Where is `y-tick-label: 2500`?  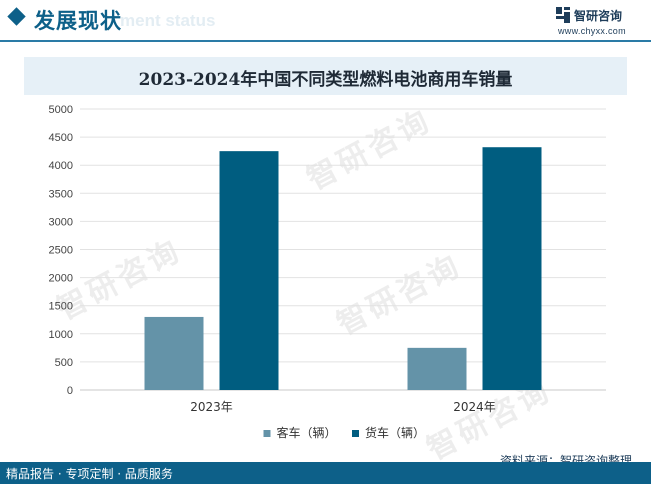
y-tick-label: 2500 is located at coordinates (61, 251).